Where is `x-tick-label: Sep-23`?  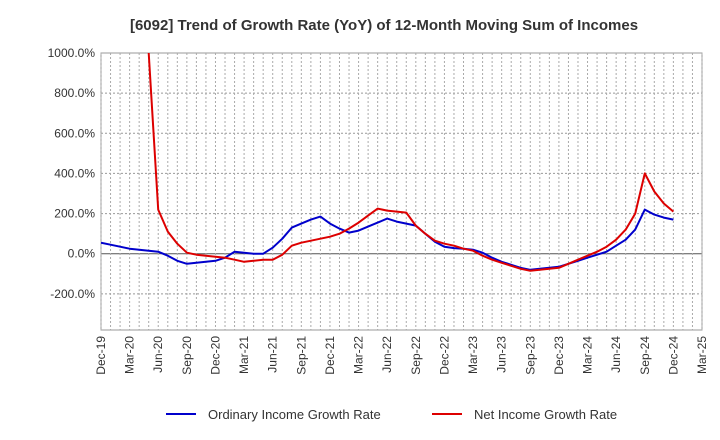 x-tick-label: Sep-23 is located at coordinates (530, 355).